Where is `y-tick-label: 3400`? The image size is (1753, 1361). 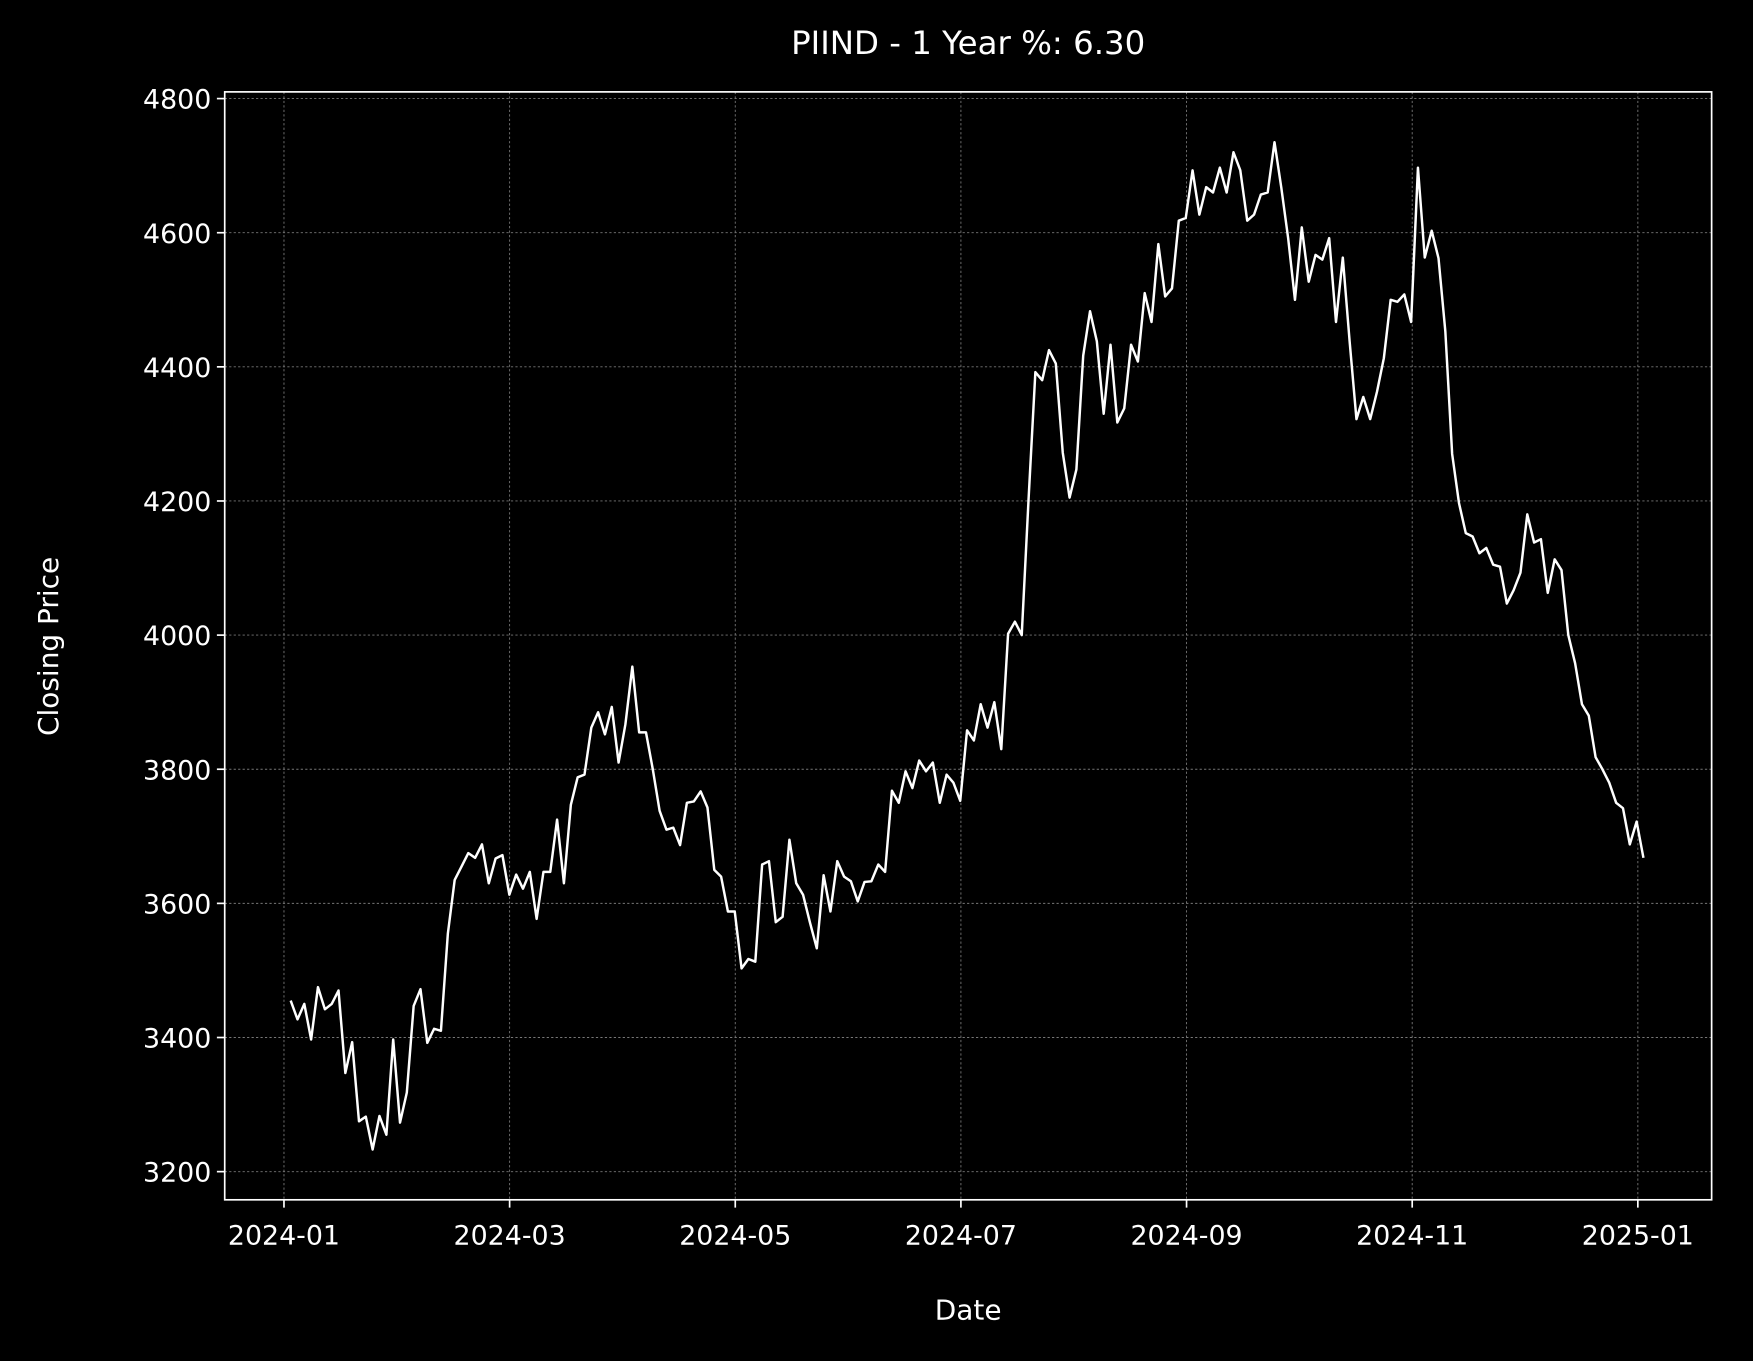
y-tick-label: 3400 is located at coordinates (177, 1039).